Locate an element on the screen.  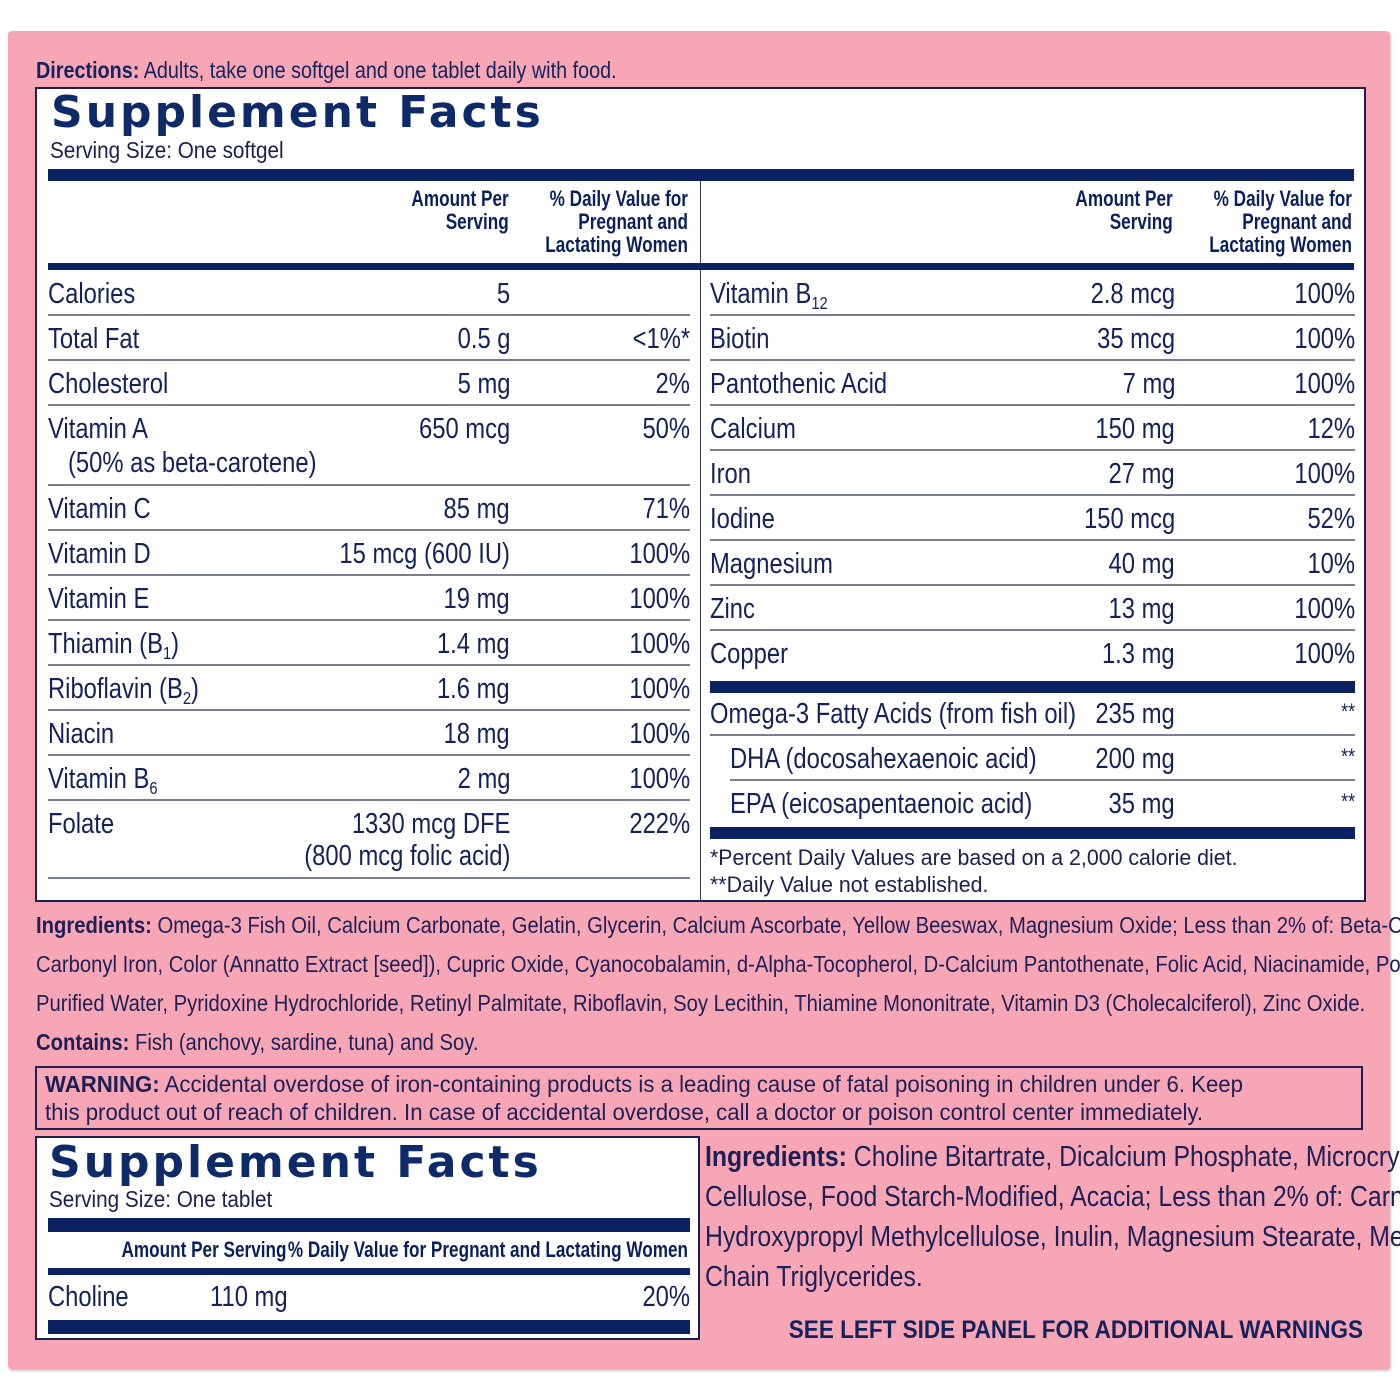
nutrient-name: Vitamin B6 is located at coordinates (103, 780).